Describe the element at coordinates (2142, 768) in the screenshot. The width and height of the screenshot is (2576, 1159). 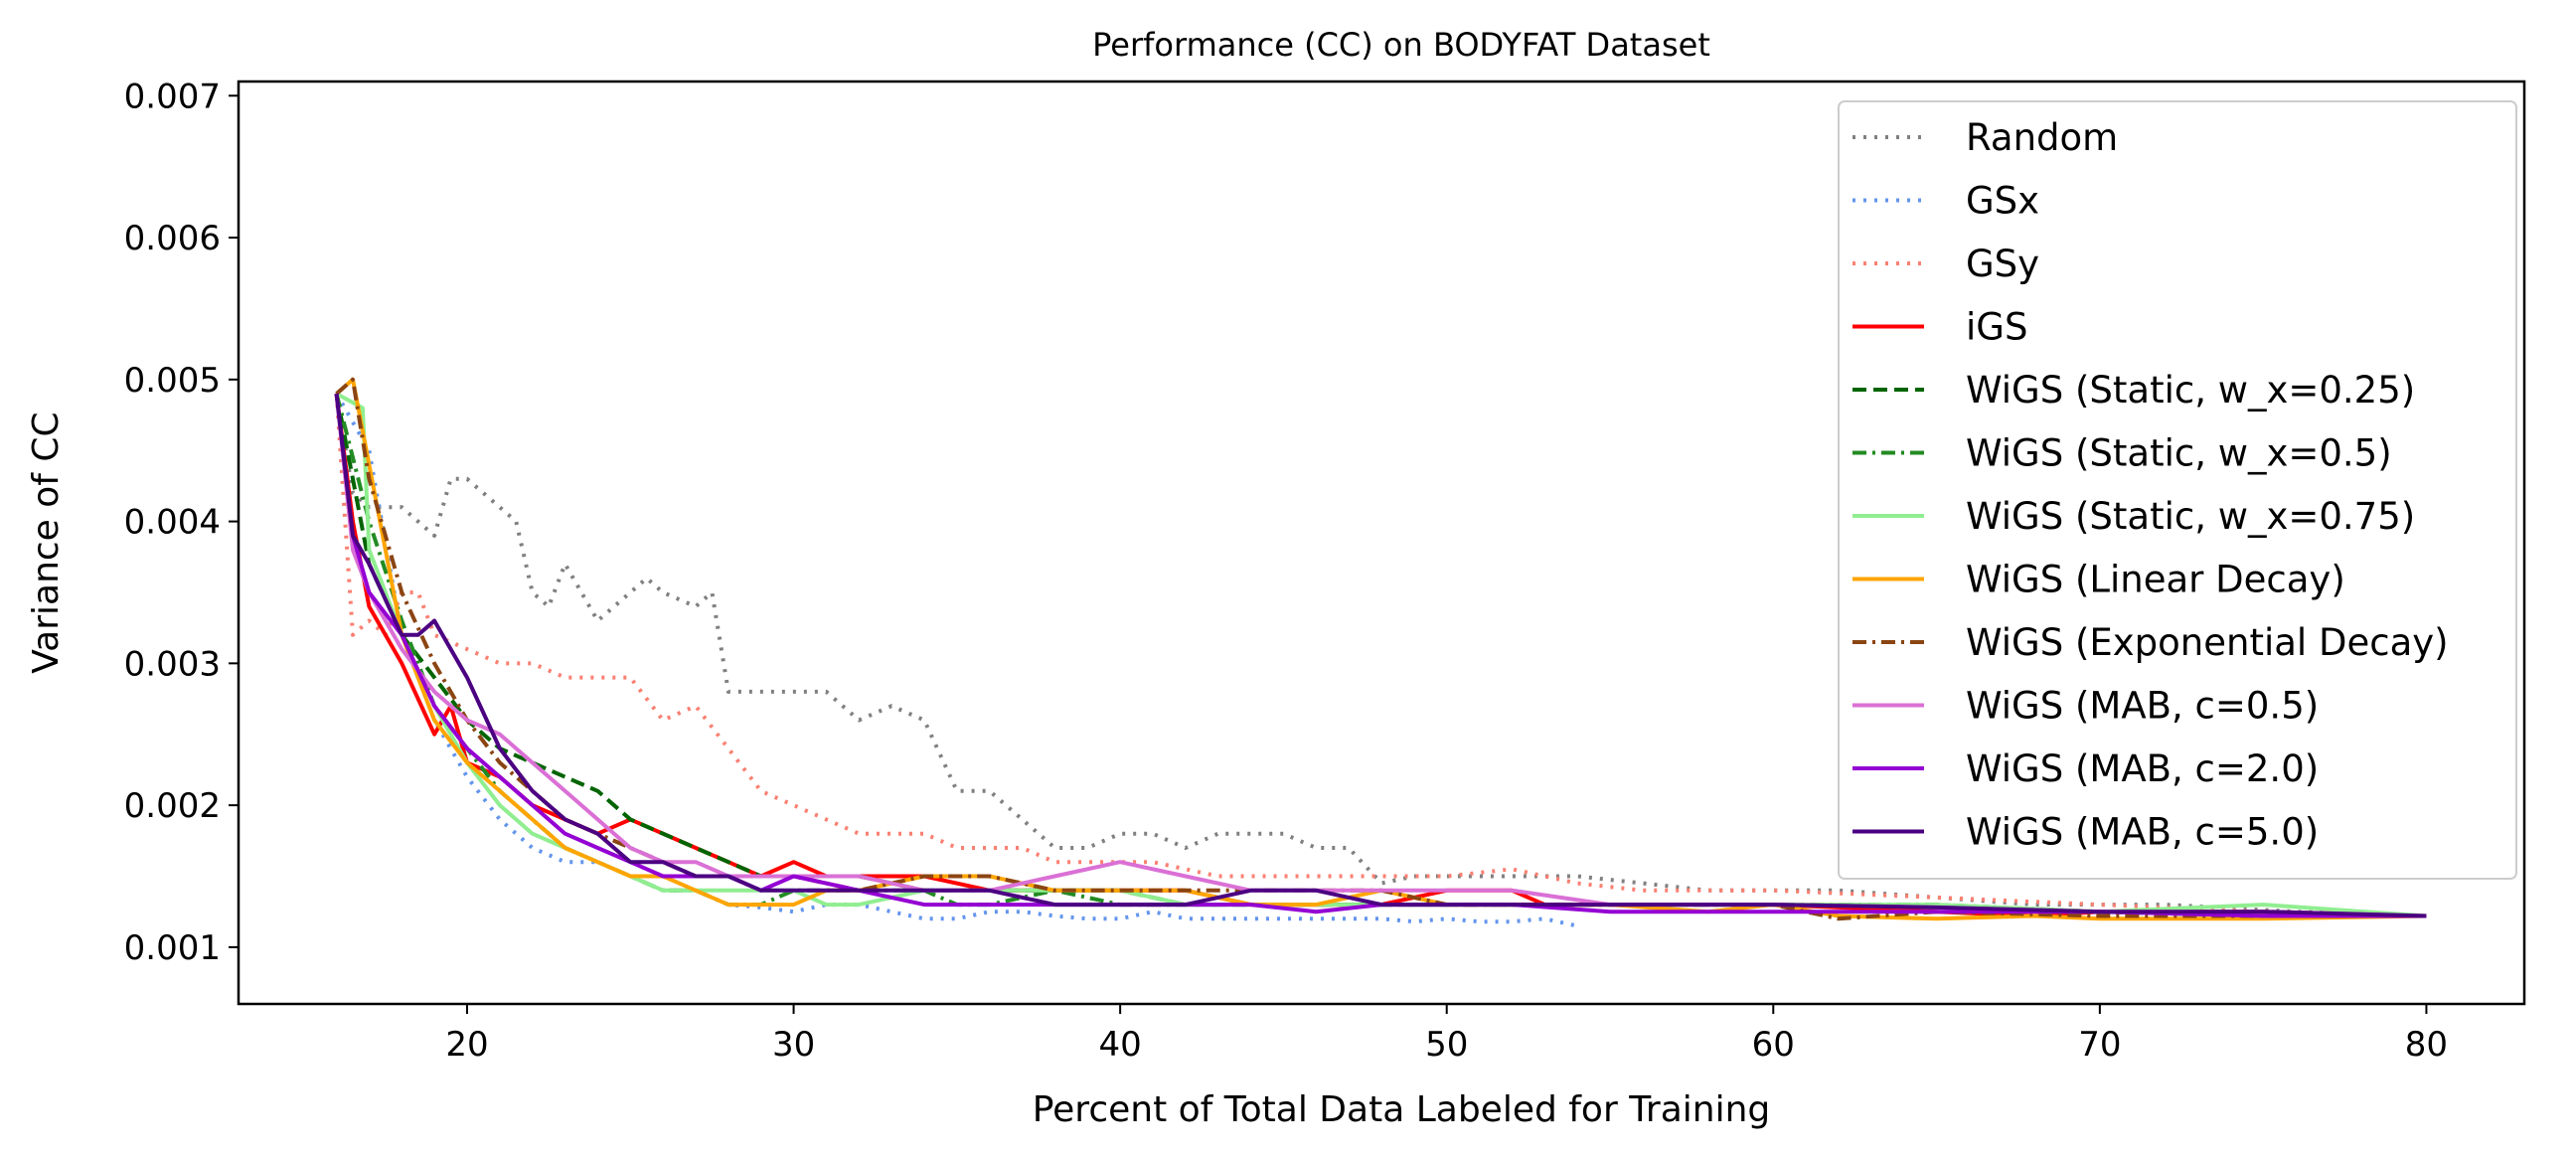
I see `legend-label: WiGS (MAB, c=2.0)` at that location.